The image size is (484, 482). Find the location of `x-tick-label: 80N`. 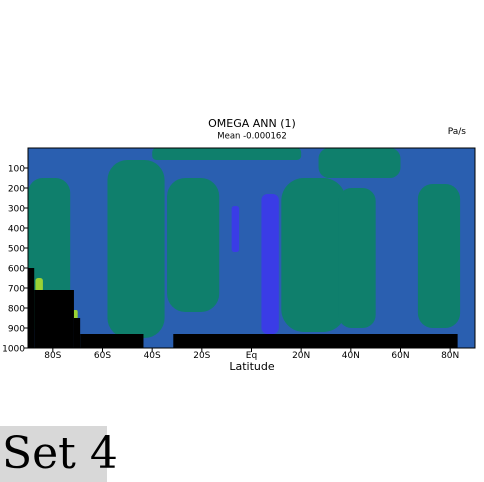

x-tick-label: 80N is located at coordinates (450, 356).